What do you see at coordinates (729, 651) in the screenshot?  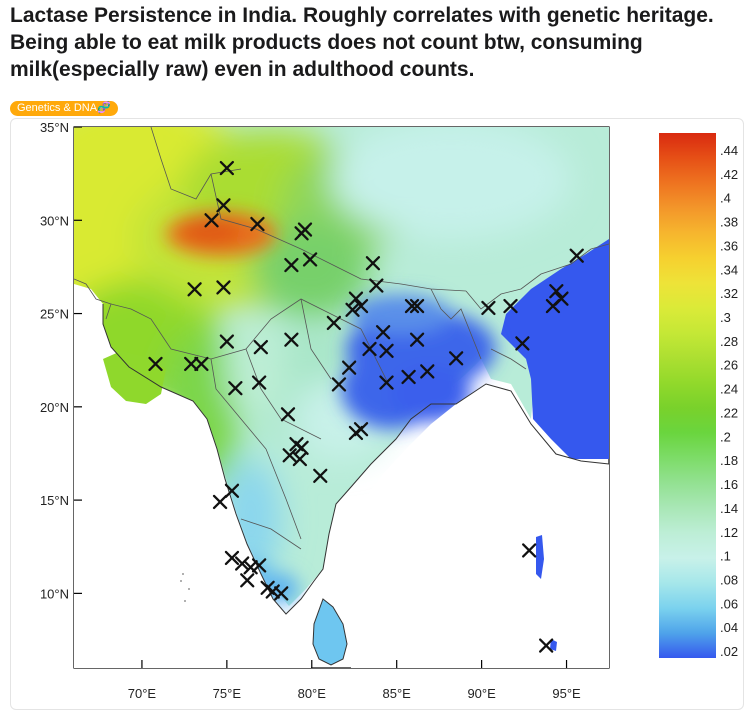 I see `colorbar-label: .02` at bounding box center [729, 651].